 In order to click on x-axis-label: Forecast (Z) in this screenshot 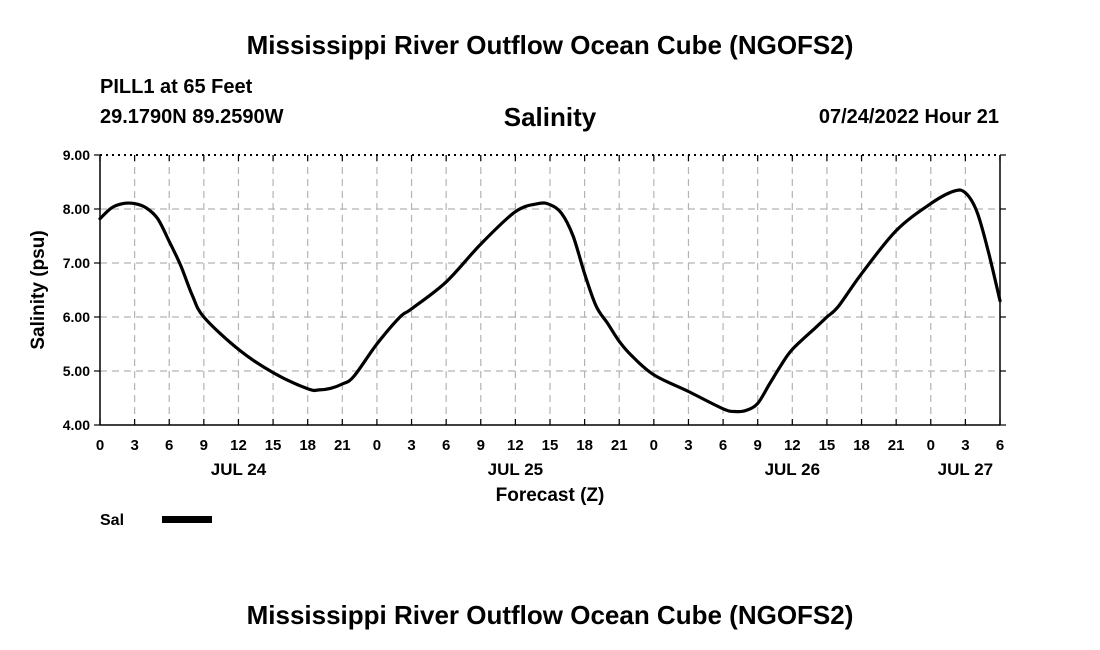, I will do `click(550, 495)`.